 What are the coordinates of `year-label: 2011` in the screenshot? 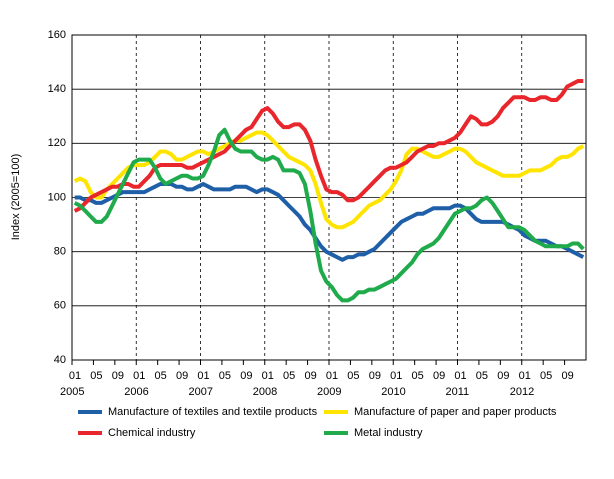 It's located at (458, 392).